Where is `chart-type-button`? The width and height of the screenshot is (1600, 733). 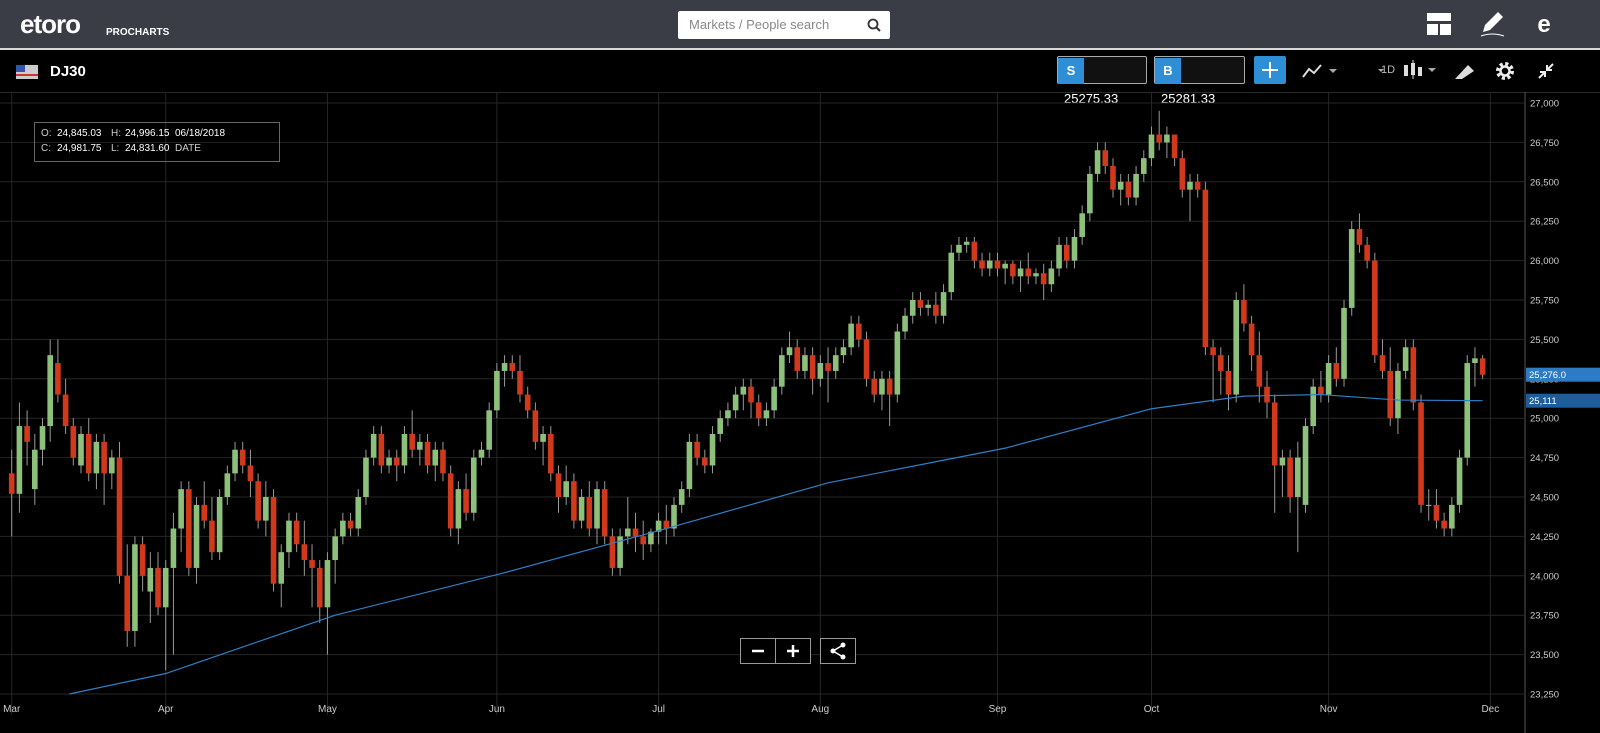
chart-type-button is located at coordinates (1419, 71).